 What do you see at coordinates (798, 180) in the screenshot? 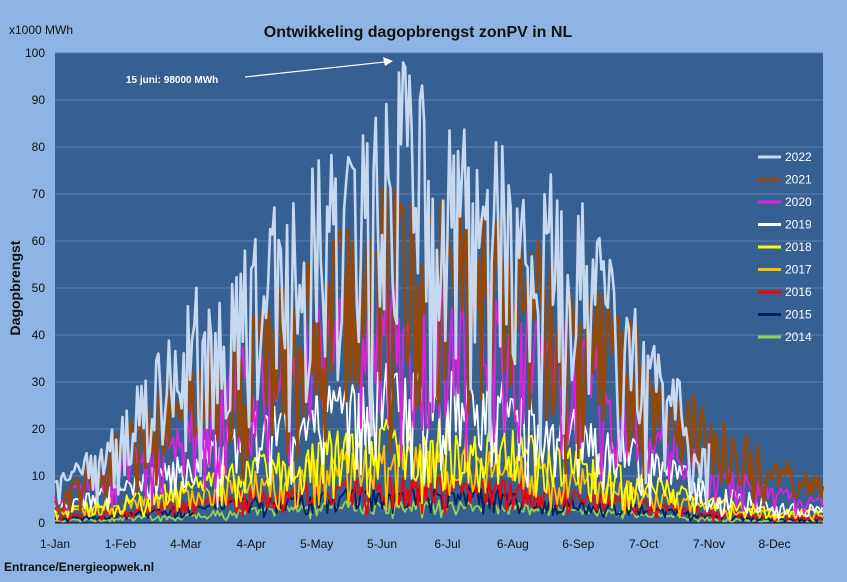
I see `legend-label-2021: 2021` at bounding box center [798, 180].